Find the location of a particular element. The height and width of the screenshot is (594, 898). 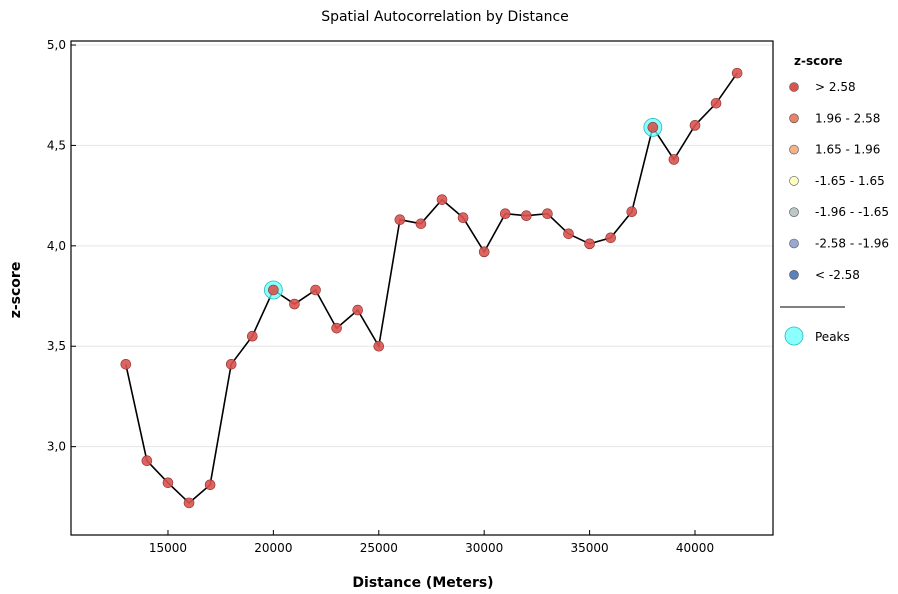

x-tick-label: 40000 is located at coordinates (695, 548).